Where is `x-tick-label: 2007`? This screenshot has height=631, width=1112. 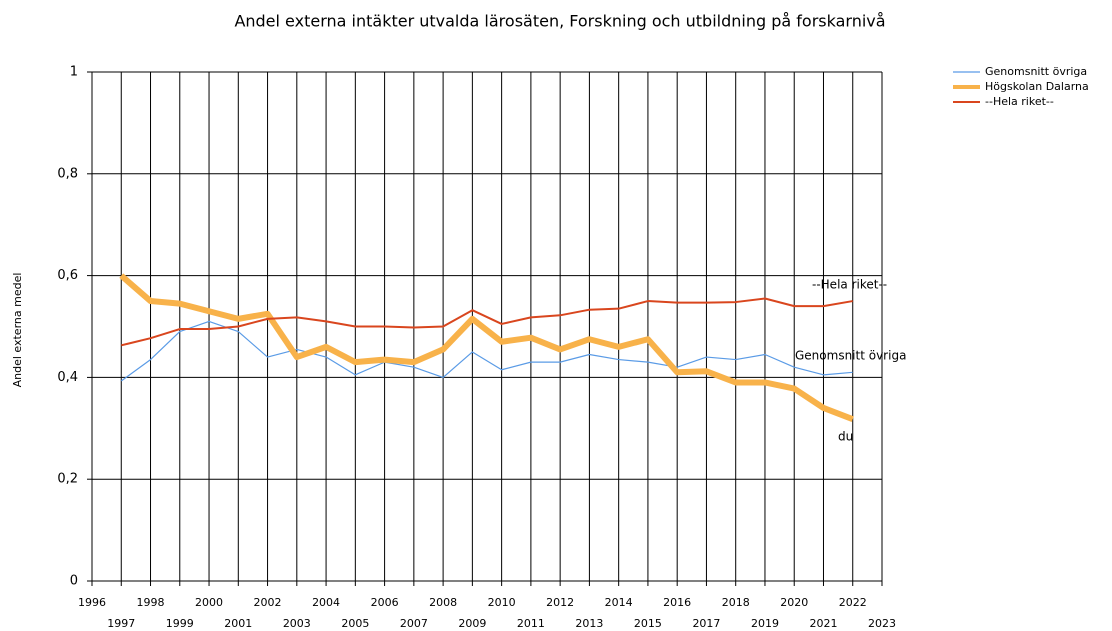
x-tick-label: 2007 is located at coordinates (414, 623).